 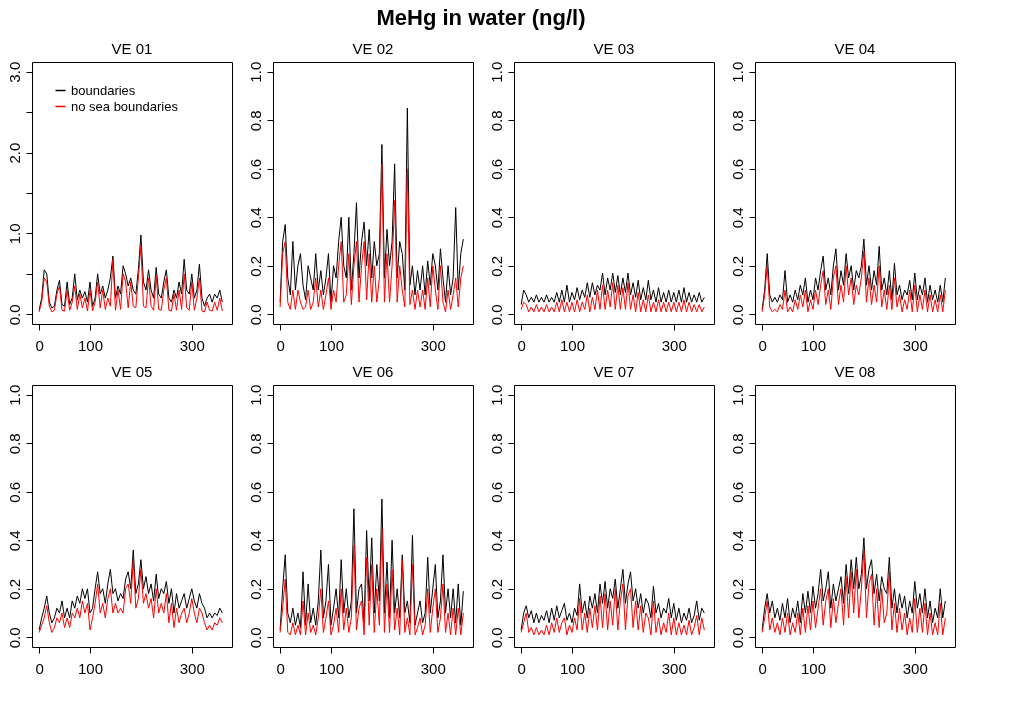 What do you see at coordinates (132, 49) in the screenshot?
I see `chart-title: VE 01` at bounding box center [132, 49].